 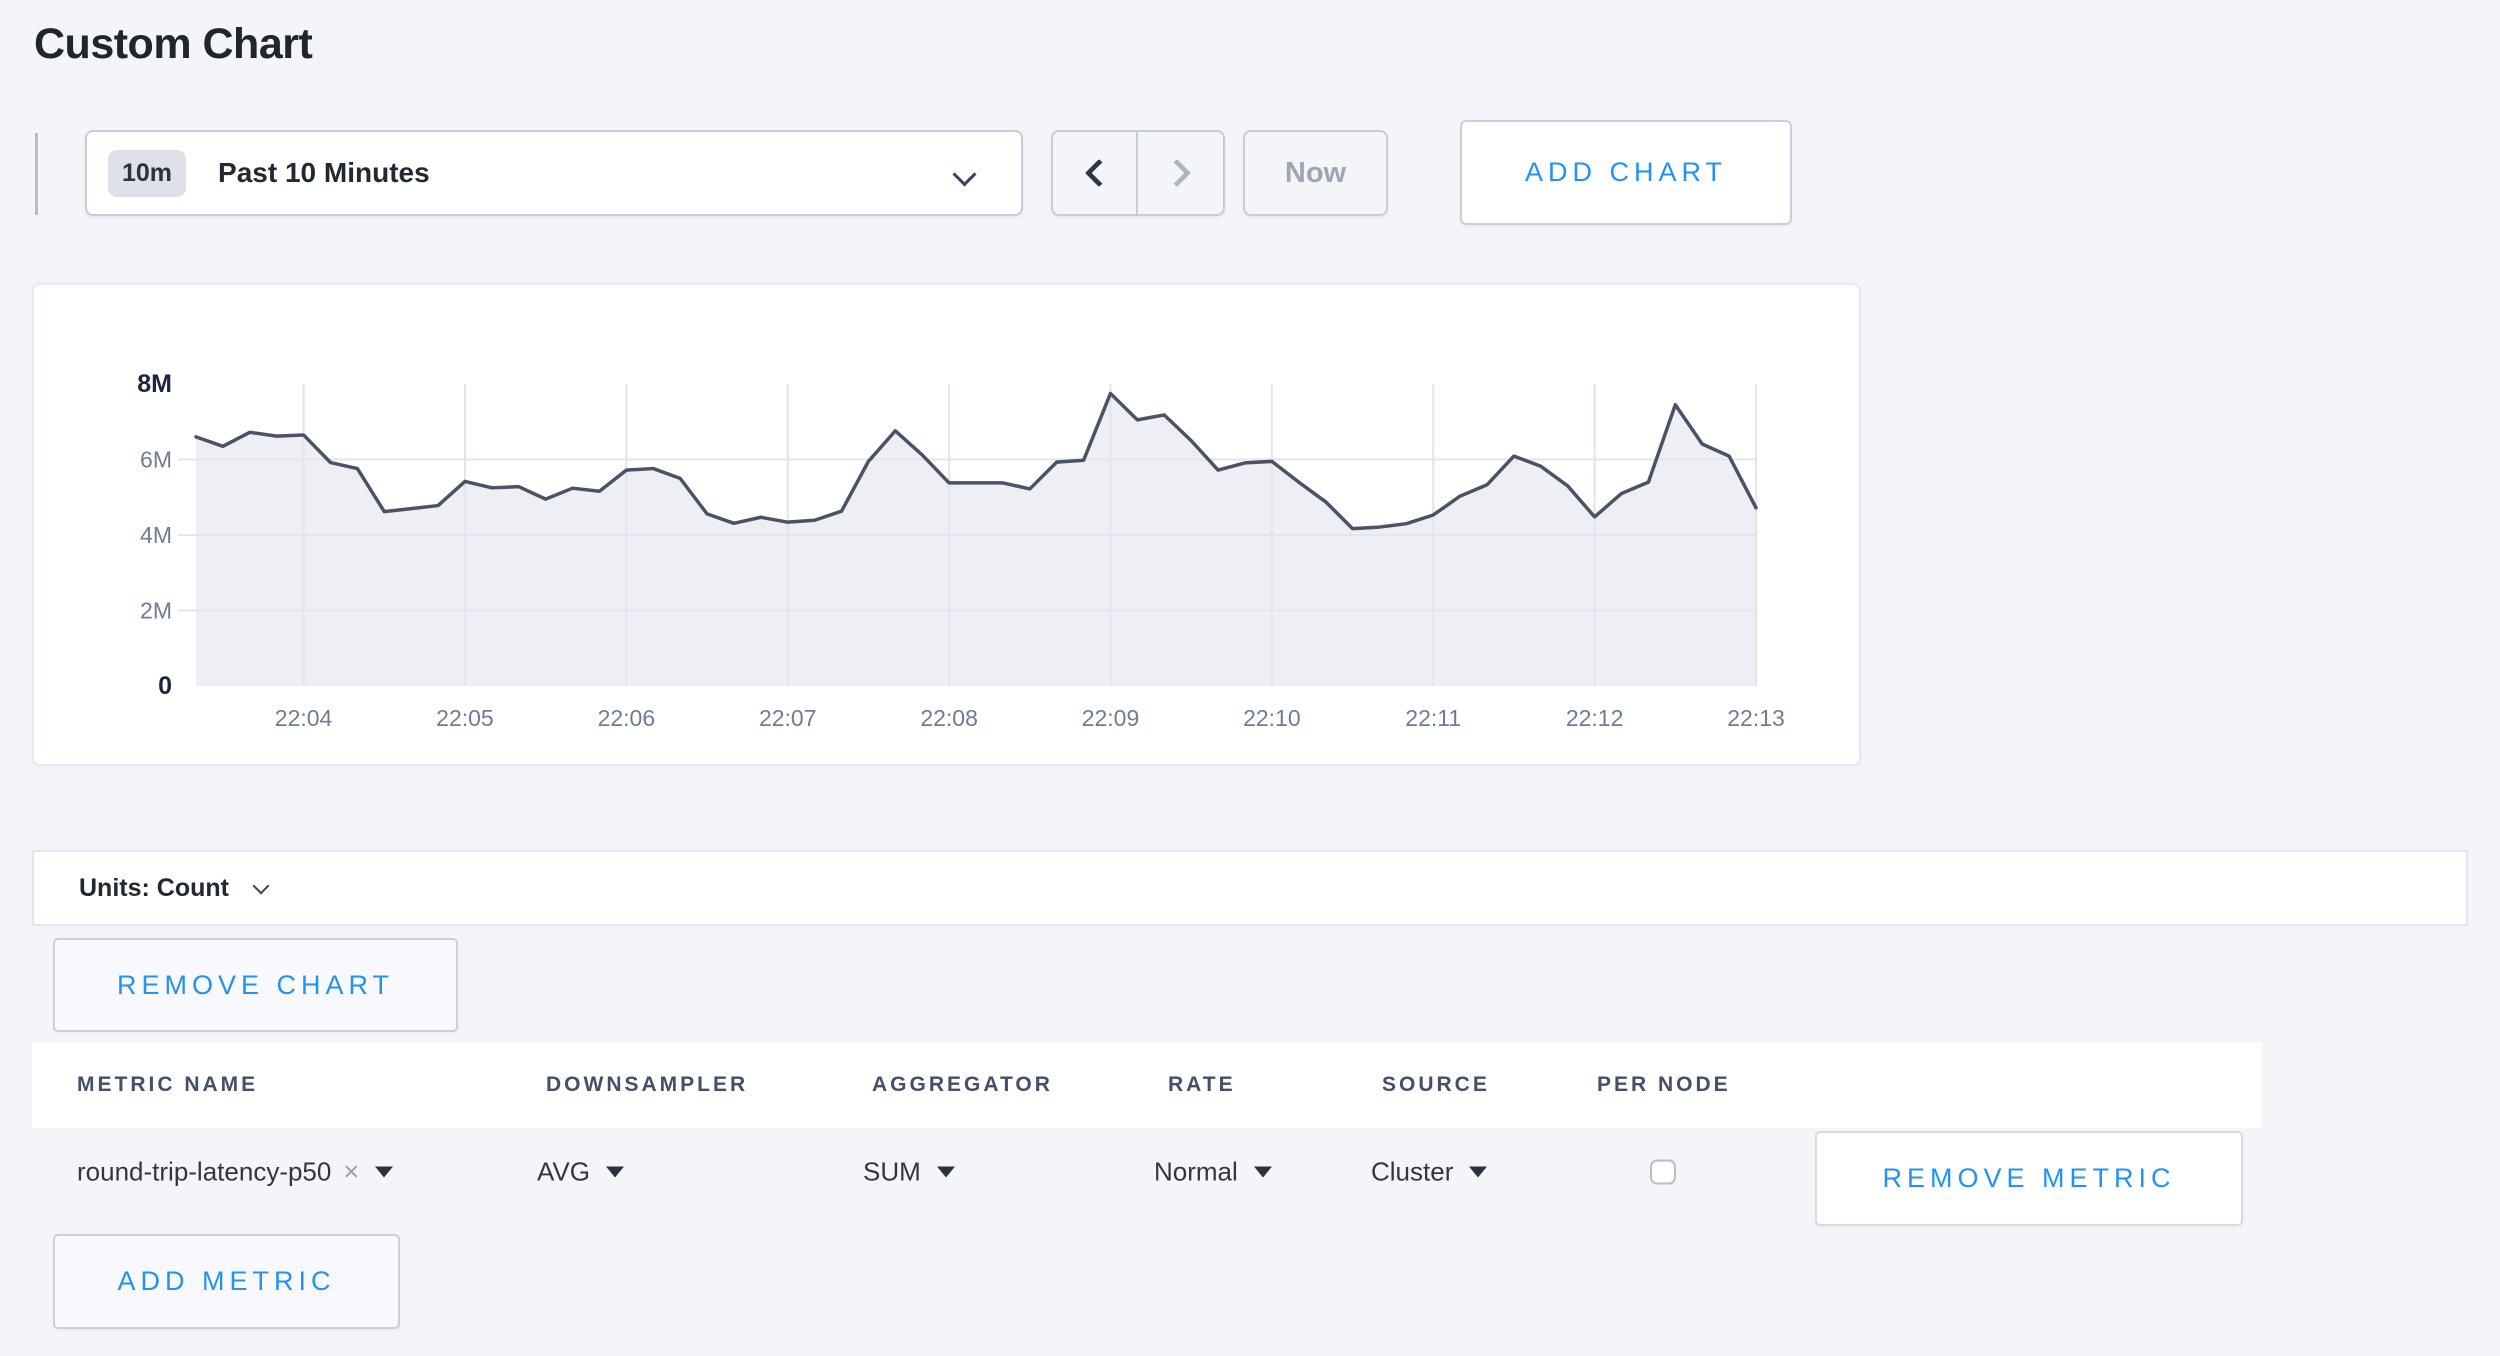 What do you see at coordinates (1436, 1084) in the screenshot?
I see `column-header-source: SOURCE` at bounding box center [1436, 1084].